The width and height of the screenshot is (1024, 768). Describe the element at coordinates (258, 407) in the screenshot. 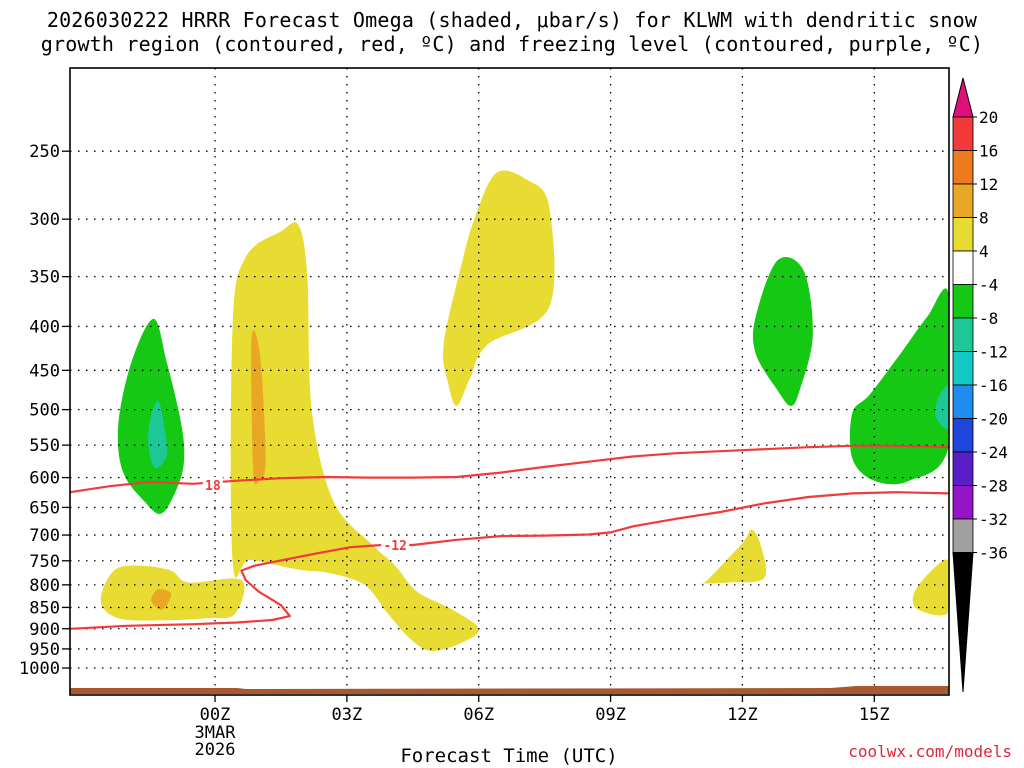

I see `omega-region-upward-8-12-a` at that location.